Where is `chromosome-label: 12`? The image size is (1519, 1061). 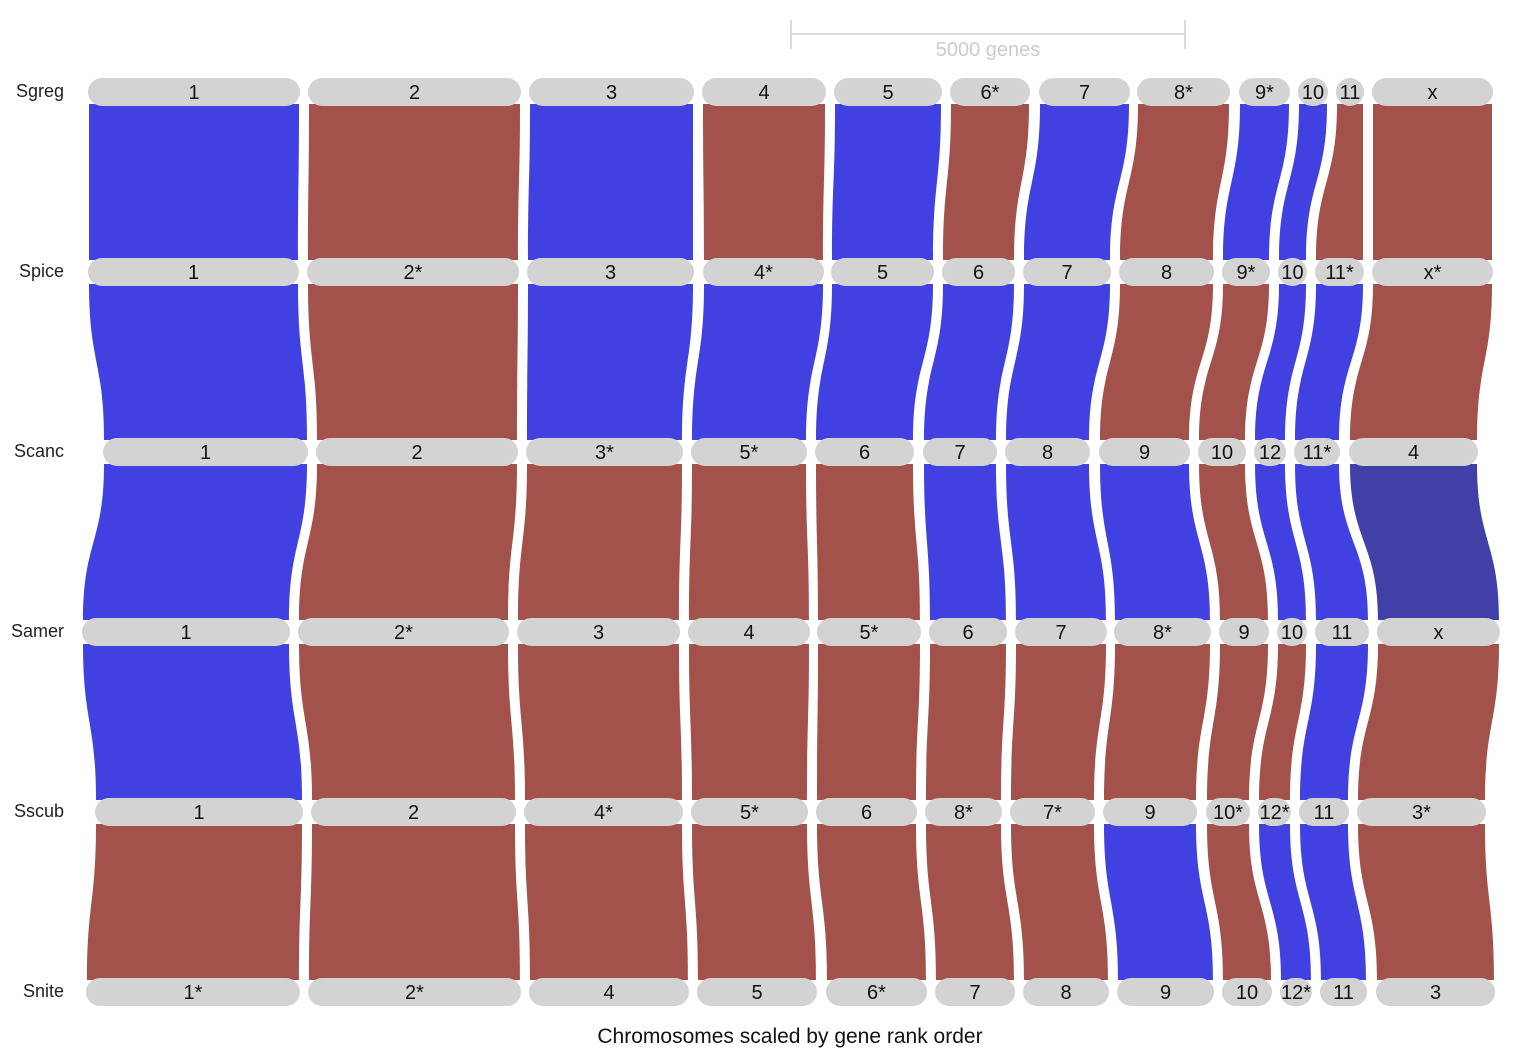
chromosome-label: 12 is located at coordinates (1270, 453).